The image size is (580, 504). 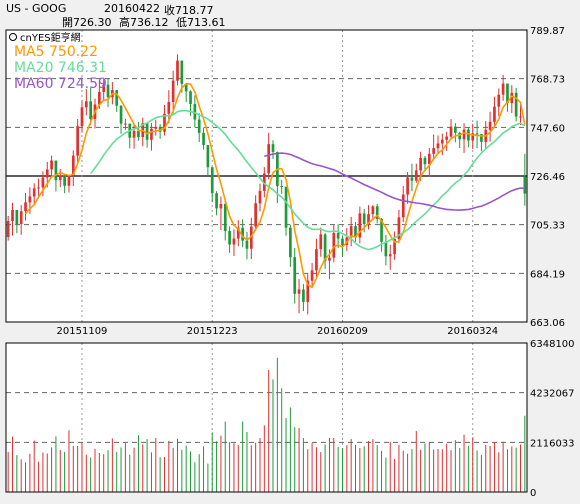 I want to click on price-tick-label: 663.06, so click(x=547, y=323).